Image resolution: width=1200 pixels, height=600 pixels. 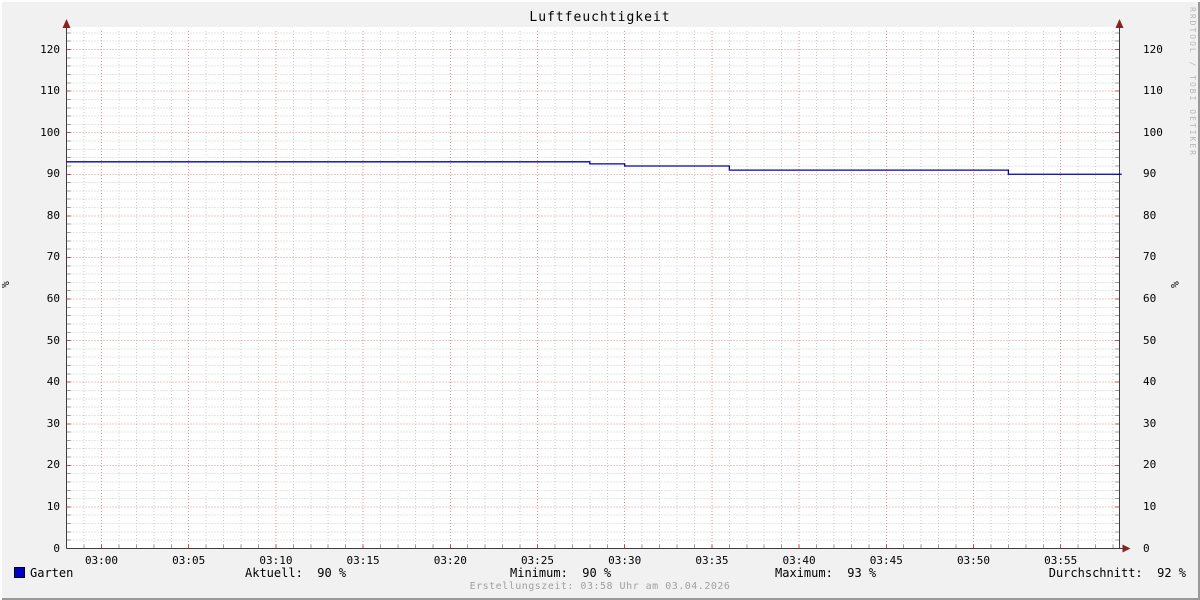 What do you see at coordinates (600, 17) in the screenshot?
I see `chart-title: Luftfeuchtigkeit` at bounding box center [600, 17].